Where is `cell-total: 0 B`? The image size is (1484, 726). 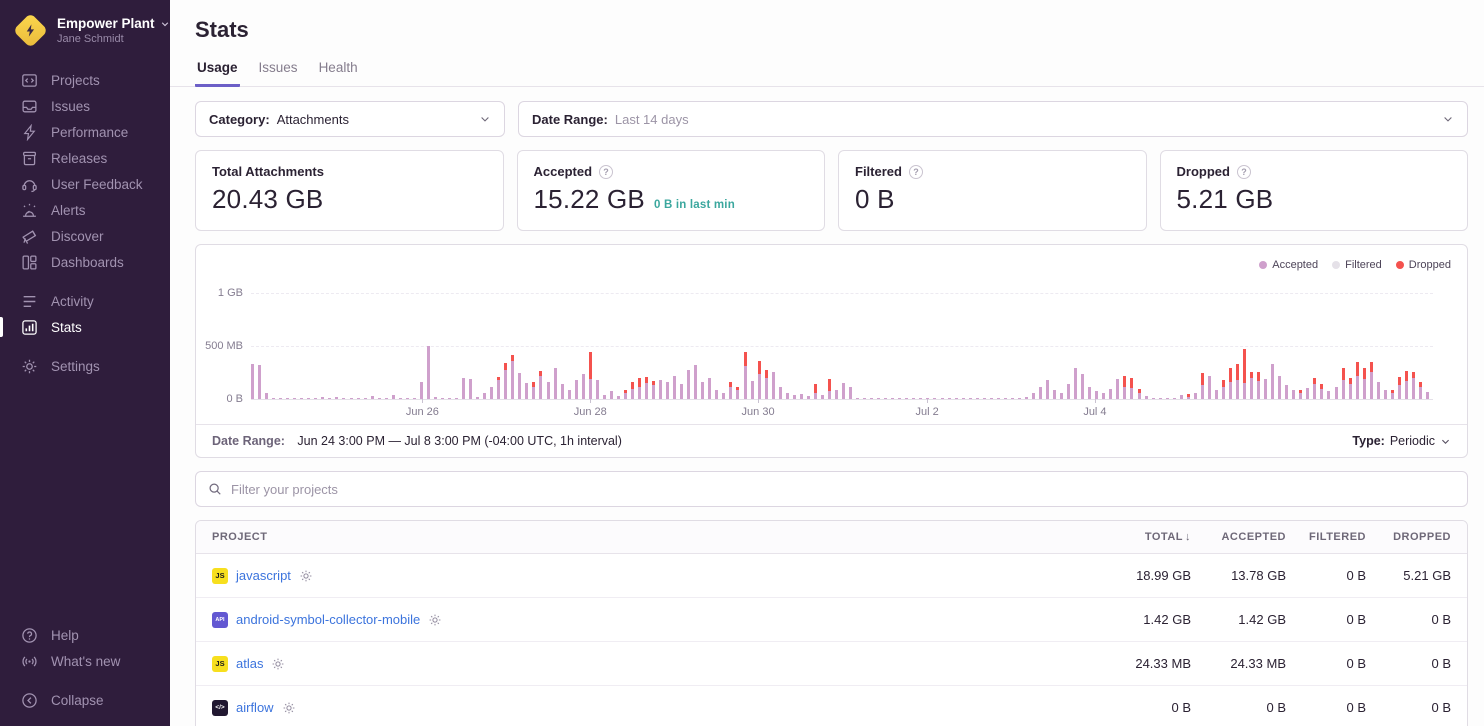
cell-total: 0 B is located at coordinates (1181, 707).